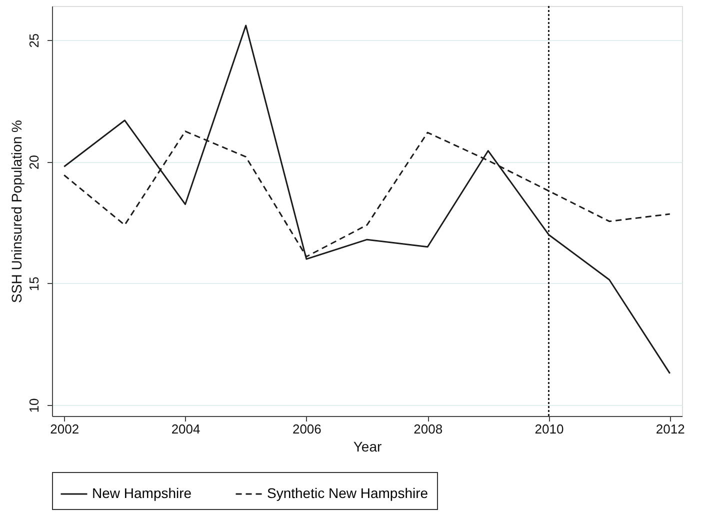  What do you see at coordinates (34, 40) in the screenshot?
I see `y-tick-label: 25` at bounding box center [34, 40].